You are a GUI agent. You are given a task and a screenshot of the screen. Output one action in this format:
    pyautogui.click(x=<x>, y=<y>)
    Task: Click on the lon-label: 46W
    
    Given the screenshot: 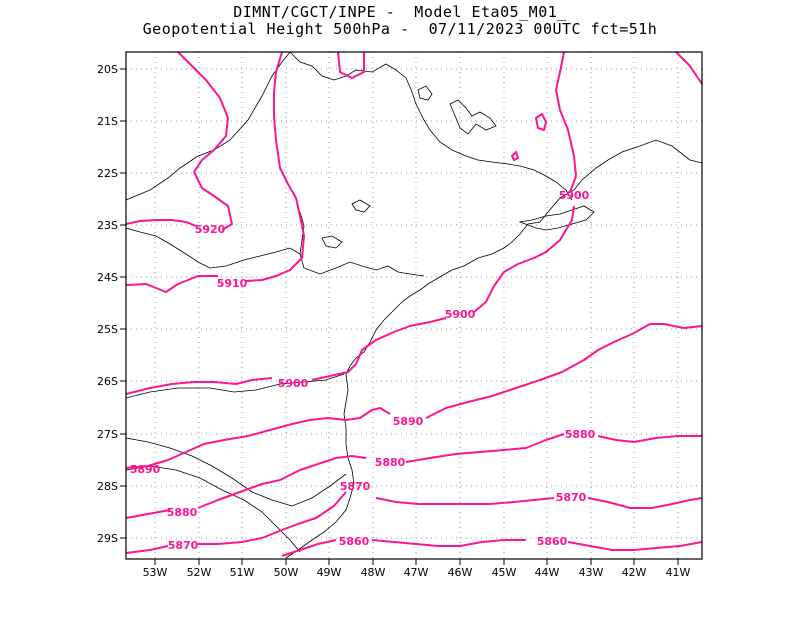 What is the action you would take?
    pyautogui.click(x=460, y=572)
    